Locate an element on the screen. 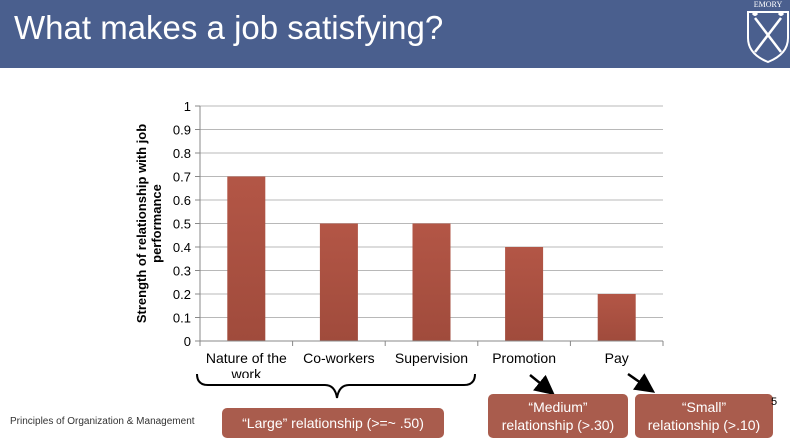 Image resolution: width=790 pixels, height=441 pixels. page-number: 5 is located at coordinates (774, 402).